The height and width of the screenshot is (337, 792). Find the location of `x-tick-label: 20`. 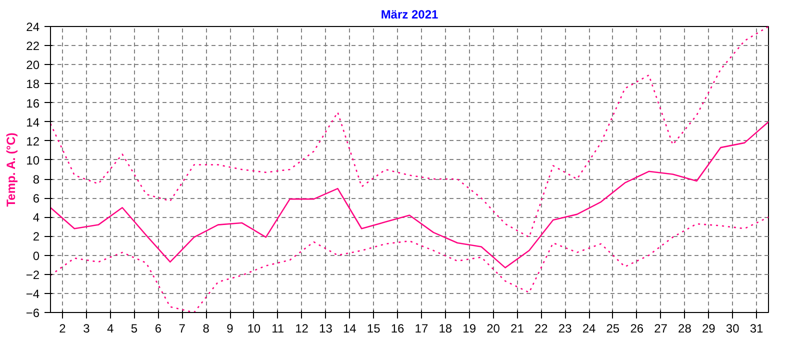

x-tick-label: 20 is located at coordinates (493, 329).